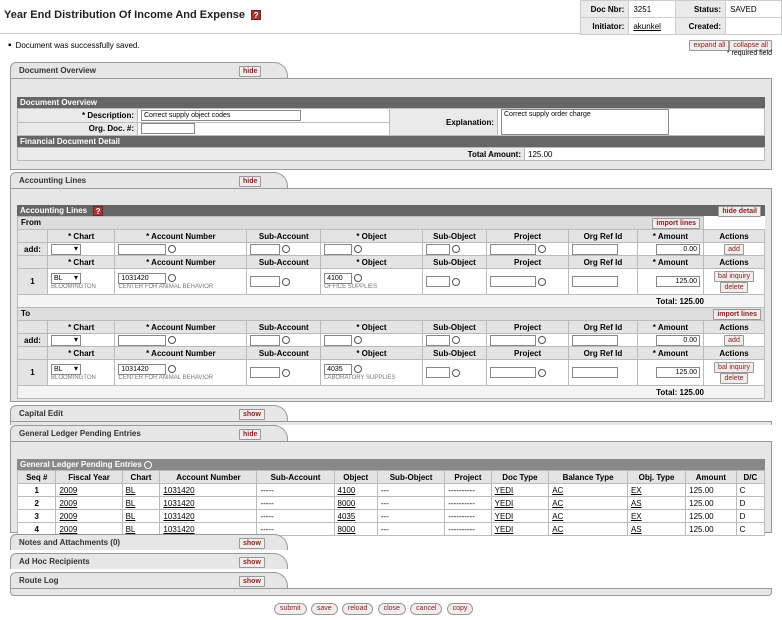 Image resolution: width=782 pixels, height=620 pixels. I want to click on chart-select, so click(66, 249).